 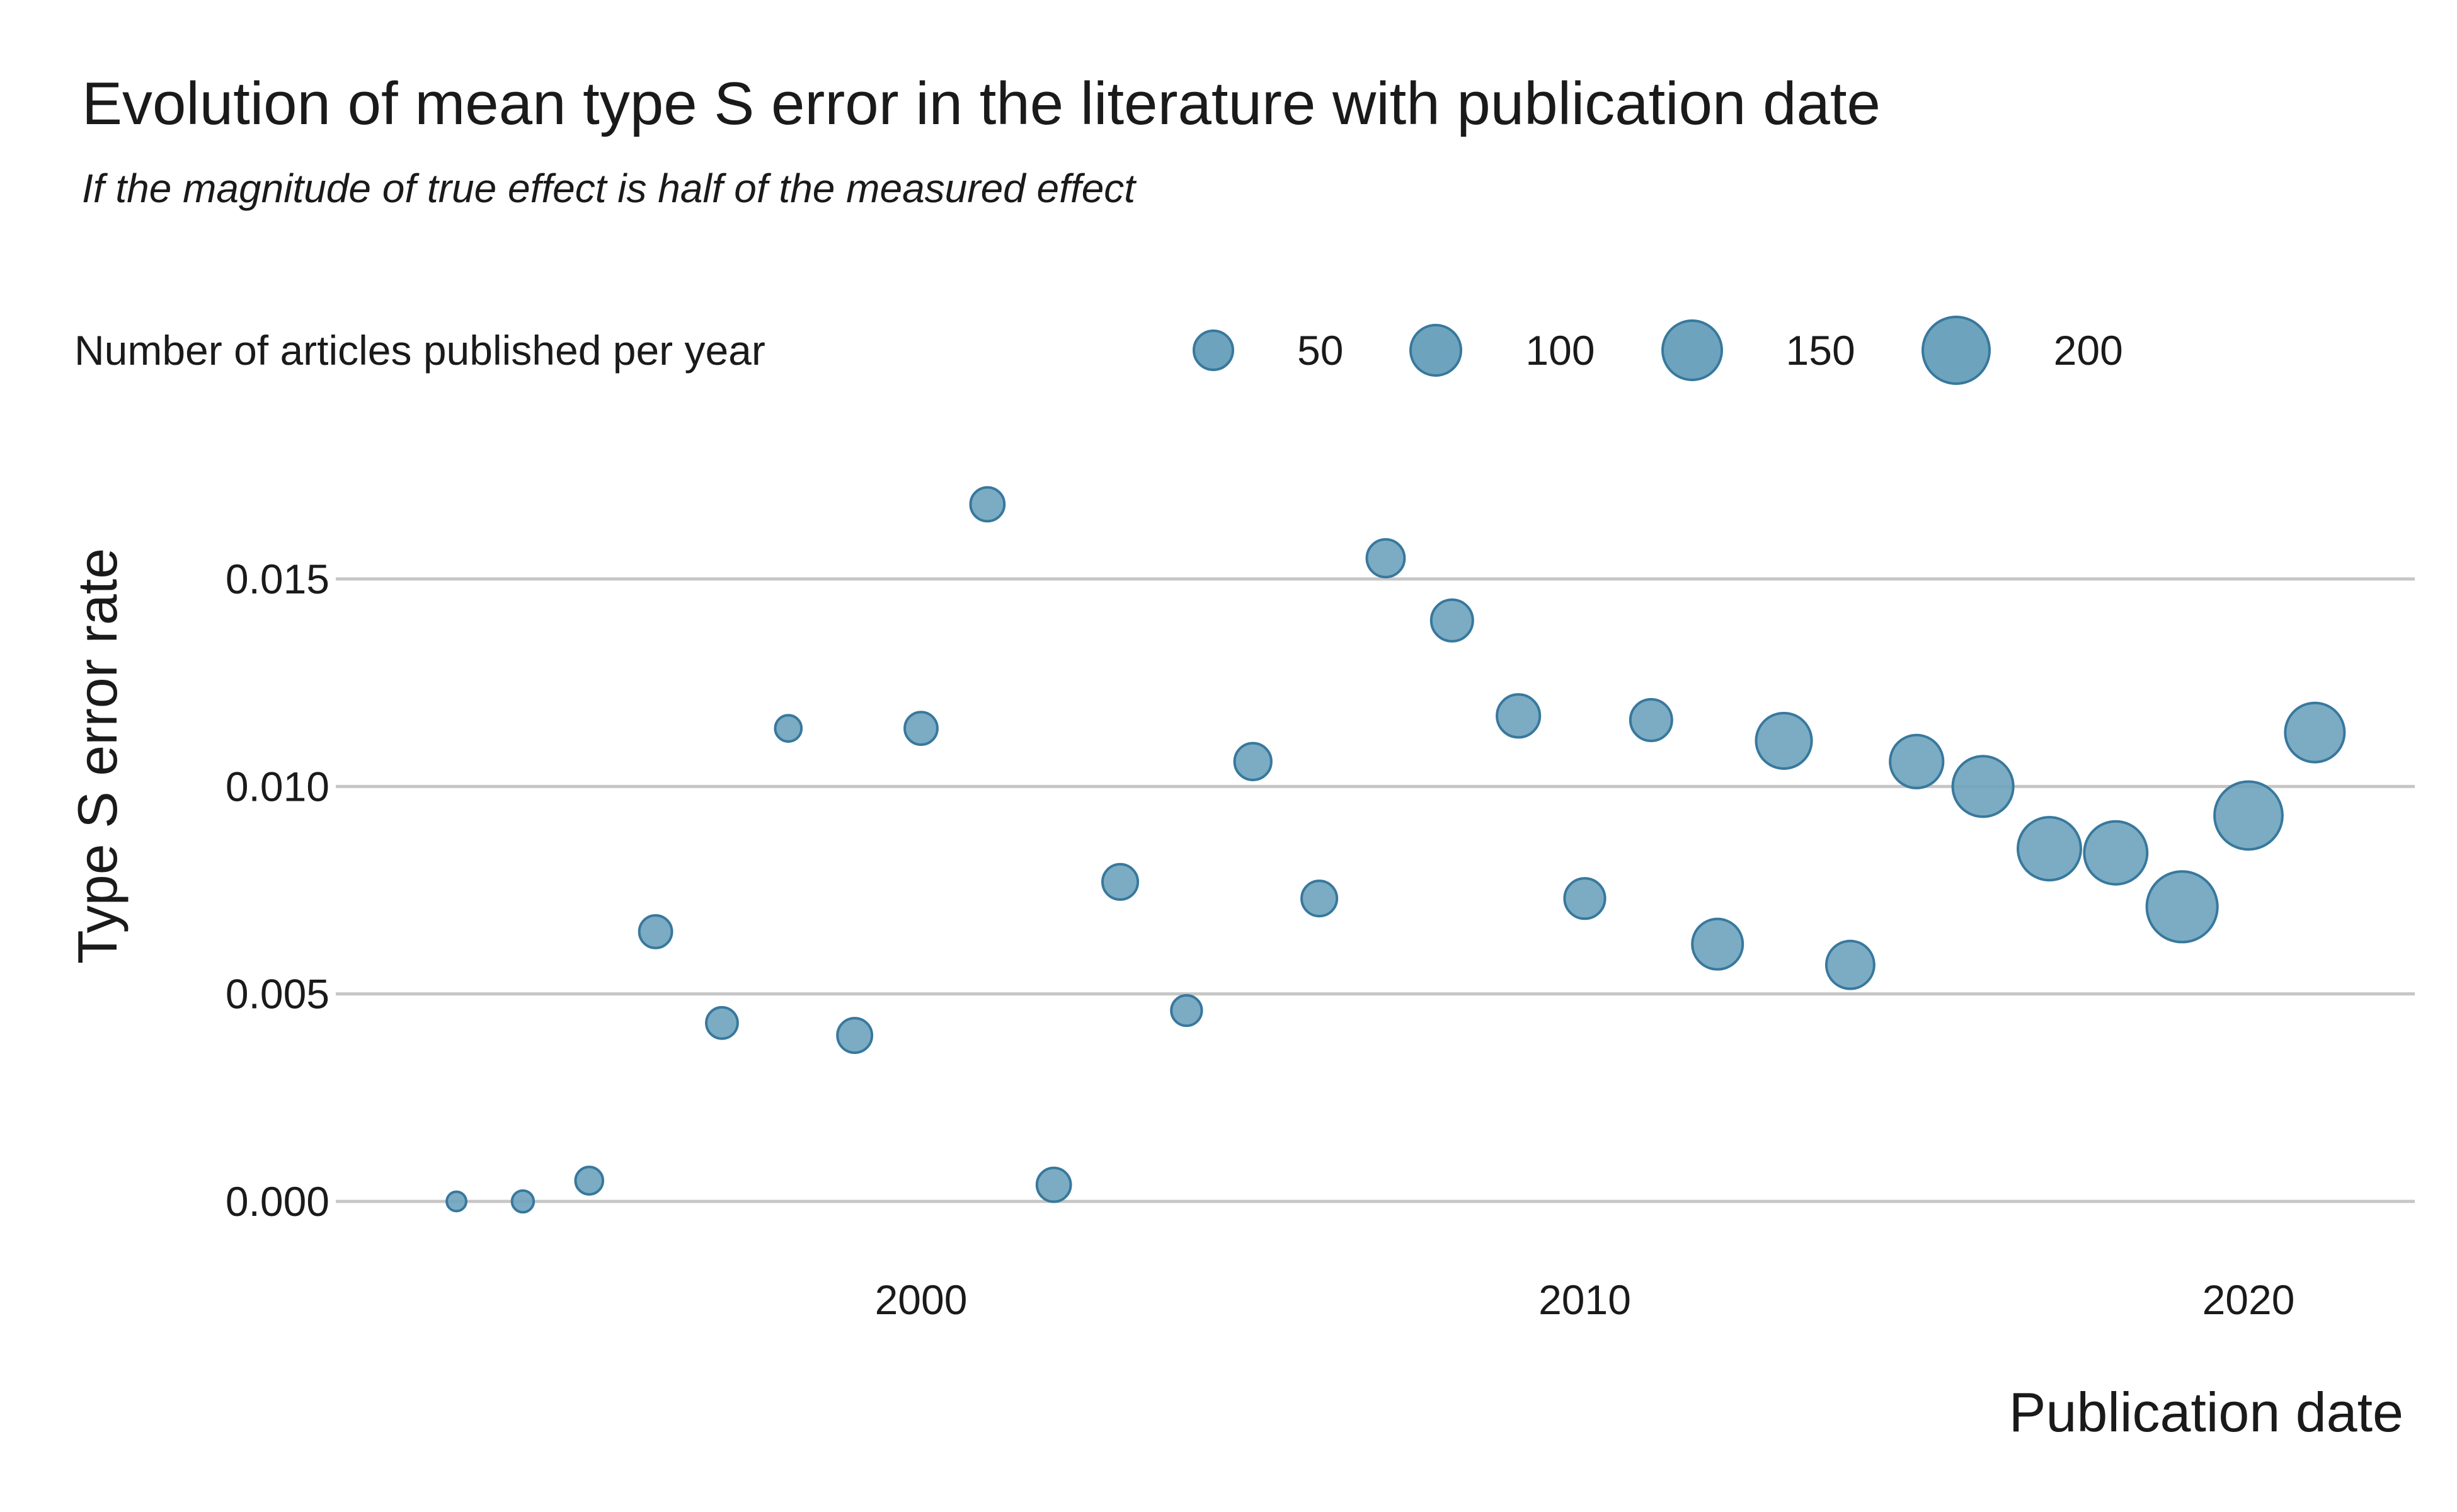 What do you see at coordinates (788, 728) in the screenshot?
I see `bubble-1998` at bounding box center [788, 728].